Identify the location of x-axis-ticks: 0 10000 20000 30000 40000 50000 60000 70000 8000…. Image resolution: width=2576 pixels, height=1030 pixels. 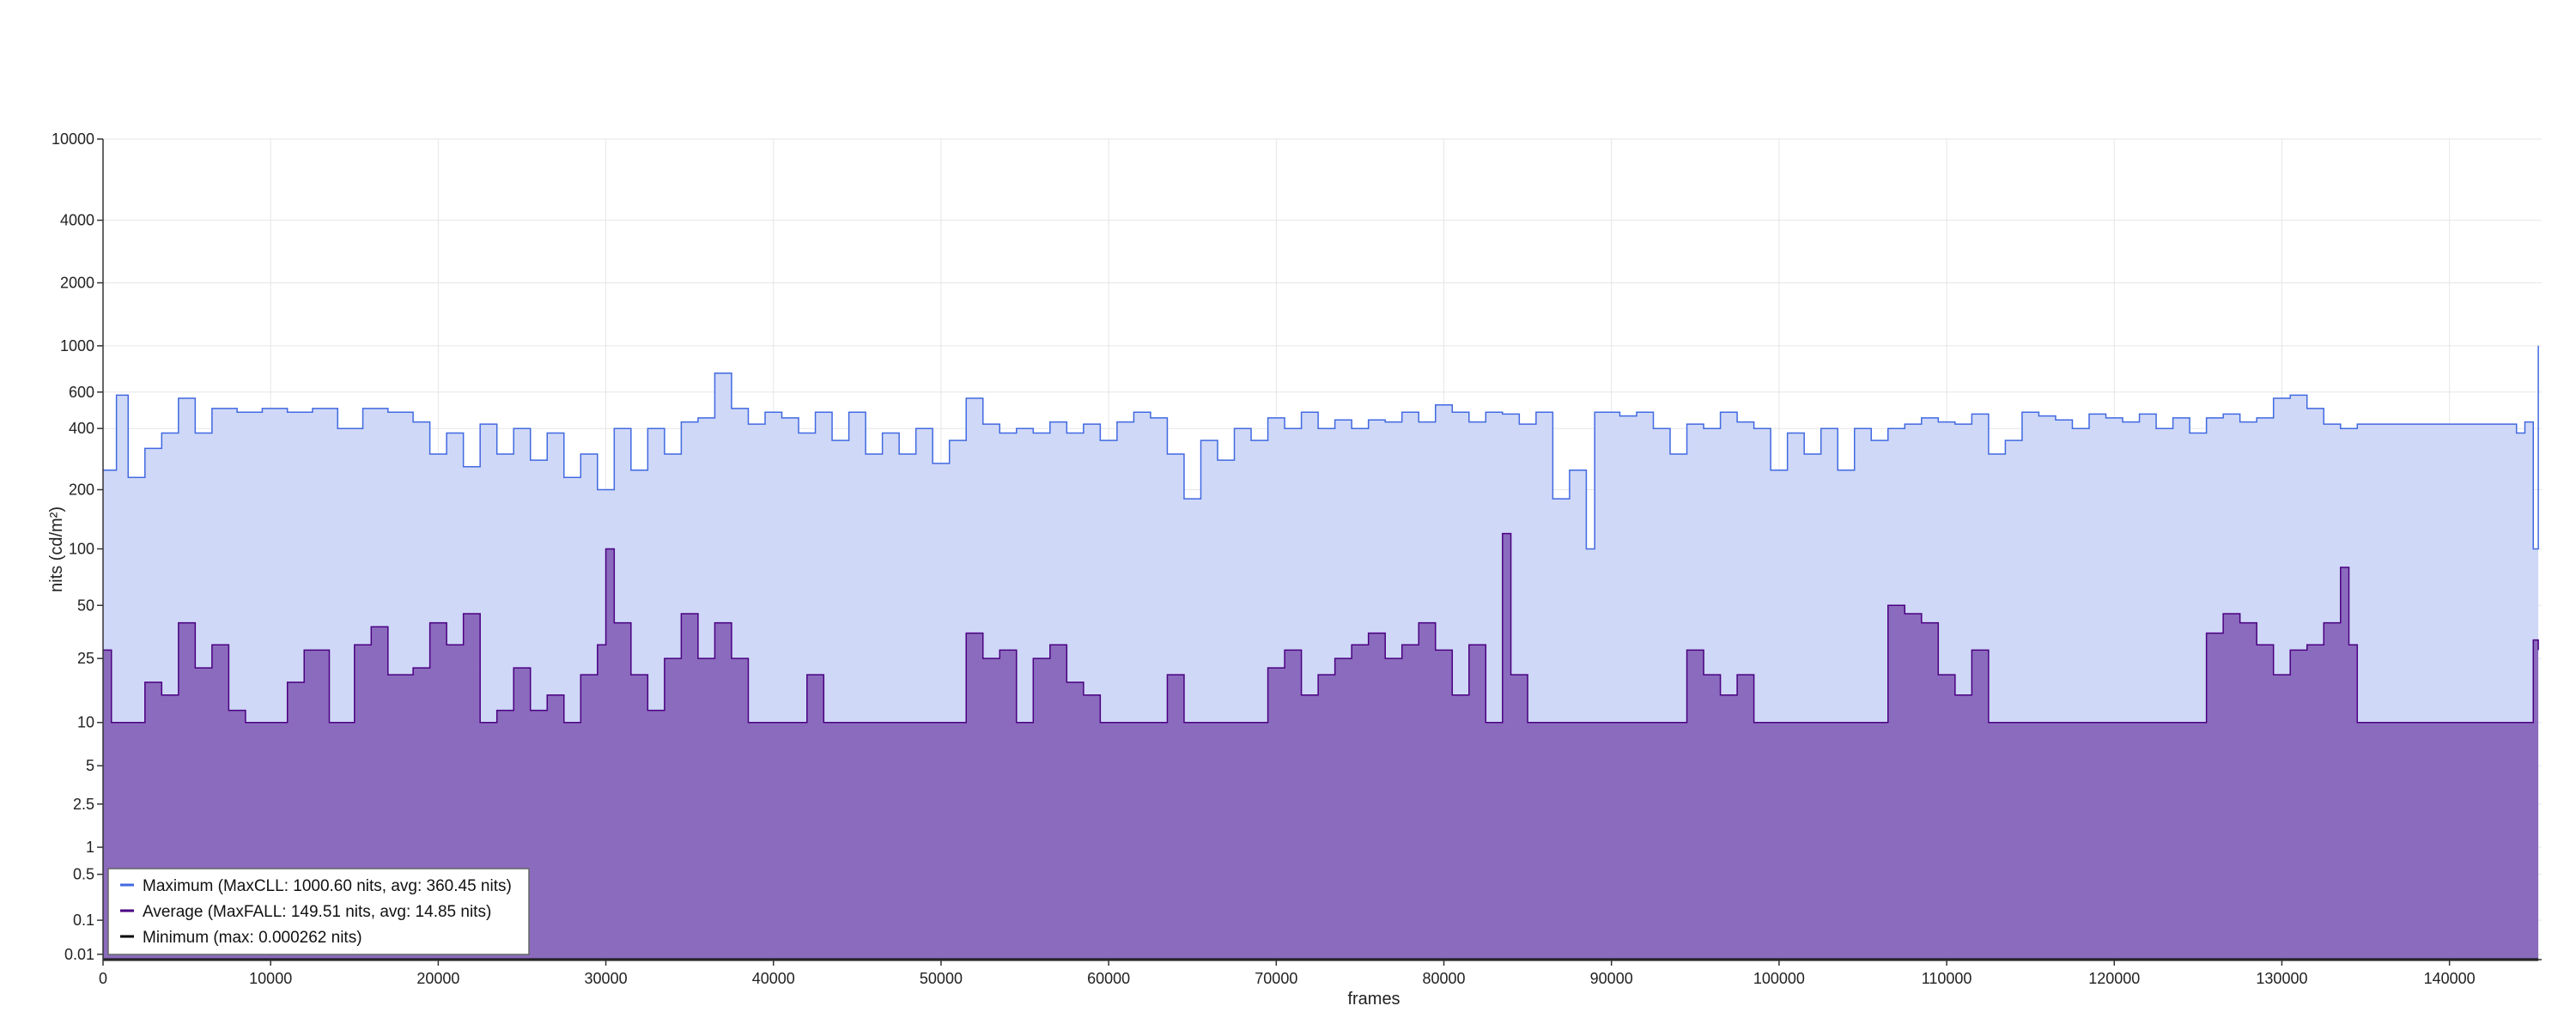
(1287, 973).